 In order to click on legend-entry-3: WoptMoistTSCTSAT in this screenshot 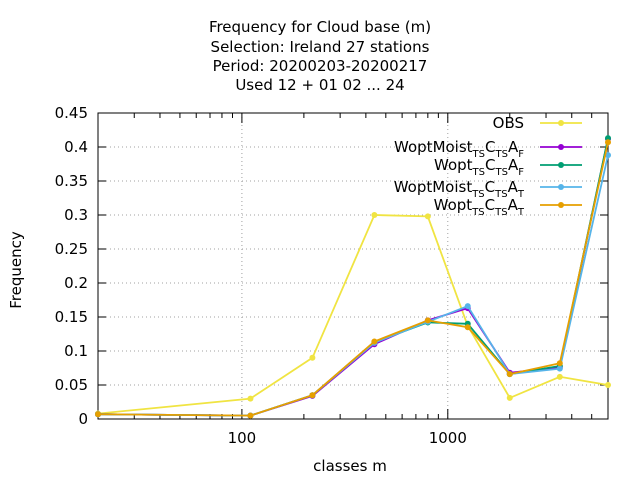, I will do `click(488, 189)`.